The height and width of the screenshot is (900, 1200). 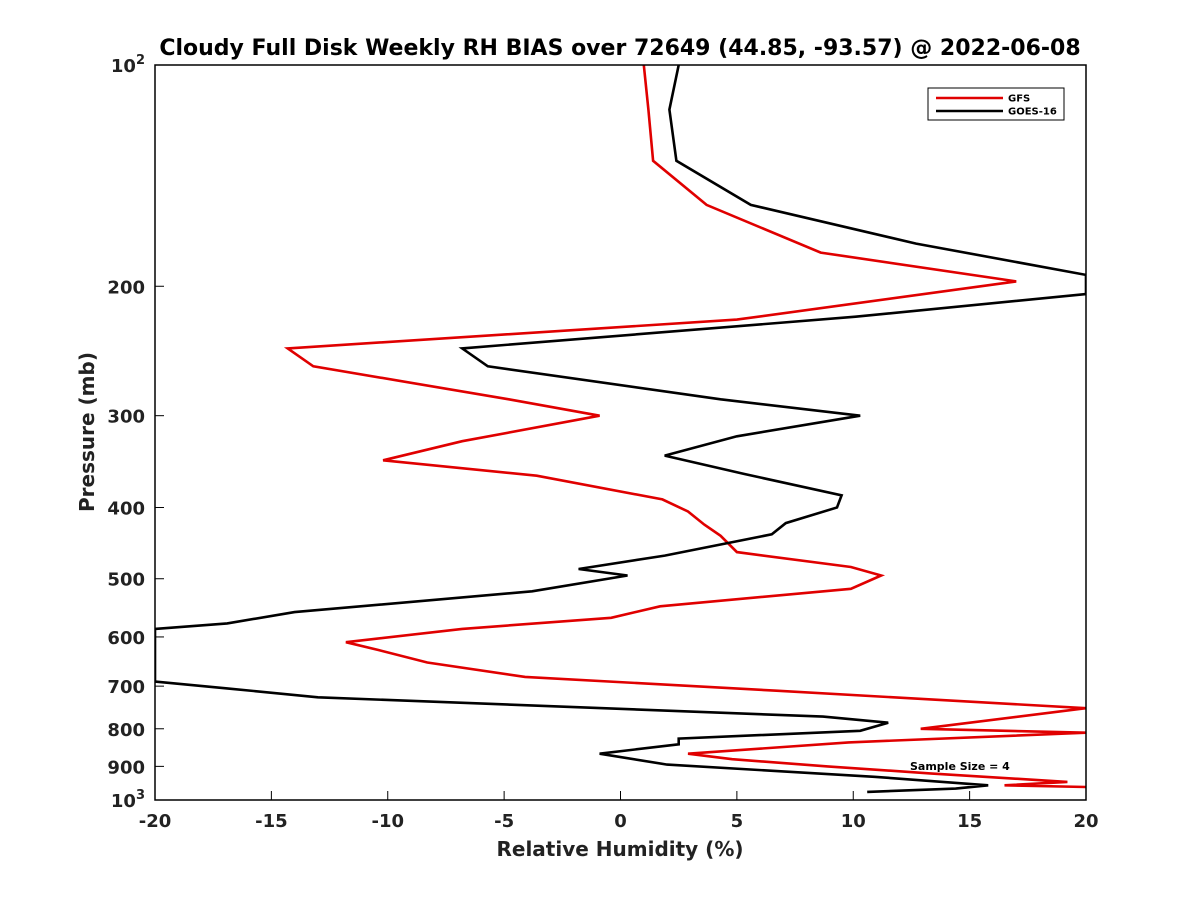 I want to click on x-tick-label: 20, so click(x=1085, y=821).